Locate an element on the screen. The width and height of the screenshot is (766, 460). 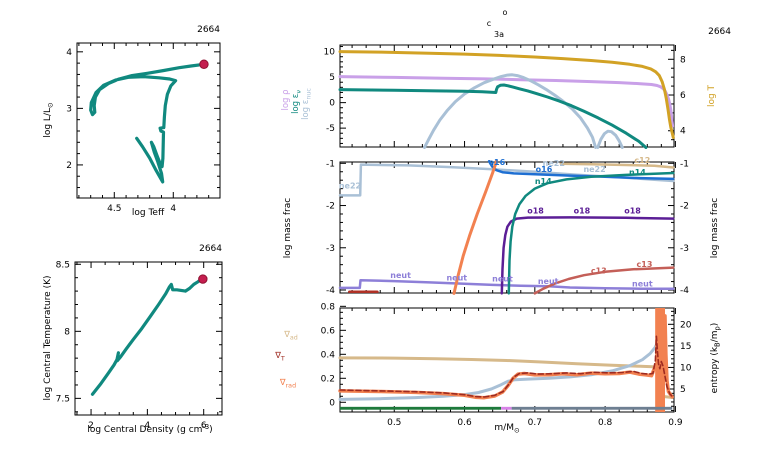
svg-text: log L/L⊙ is located at coordinates (49, 119).